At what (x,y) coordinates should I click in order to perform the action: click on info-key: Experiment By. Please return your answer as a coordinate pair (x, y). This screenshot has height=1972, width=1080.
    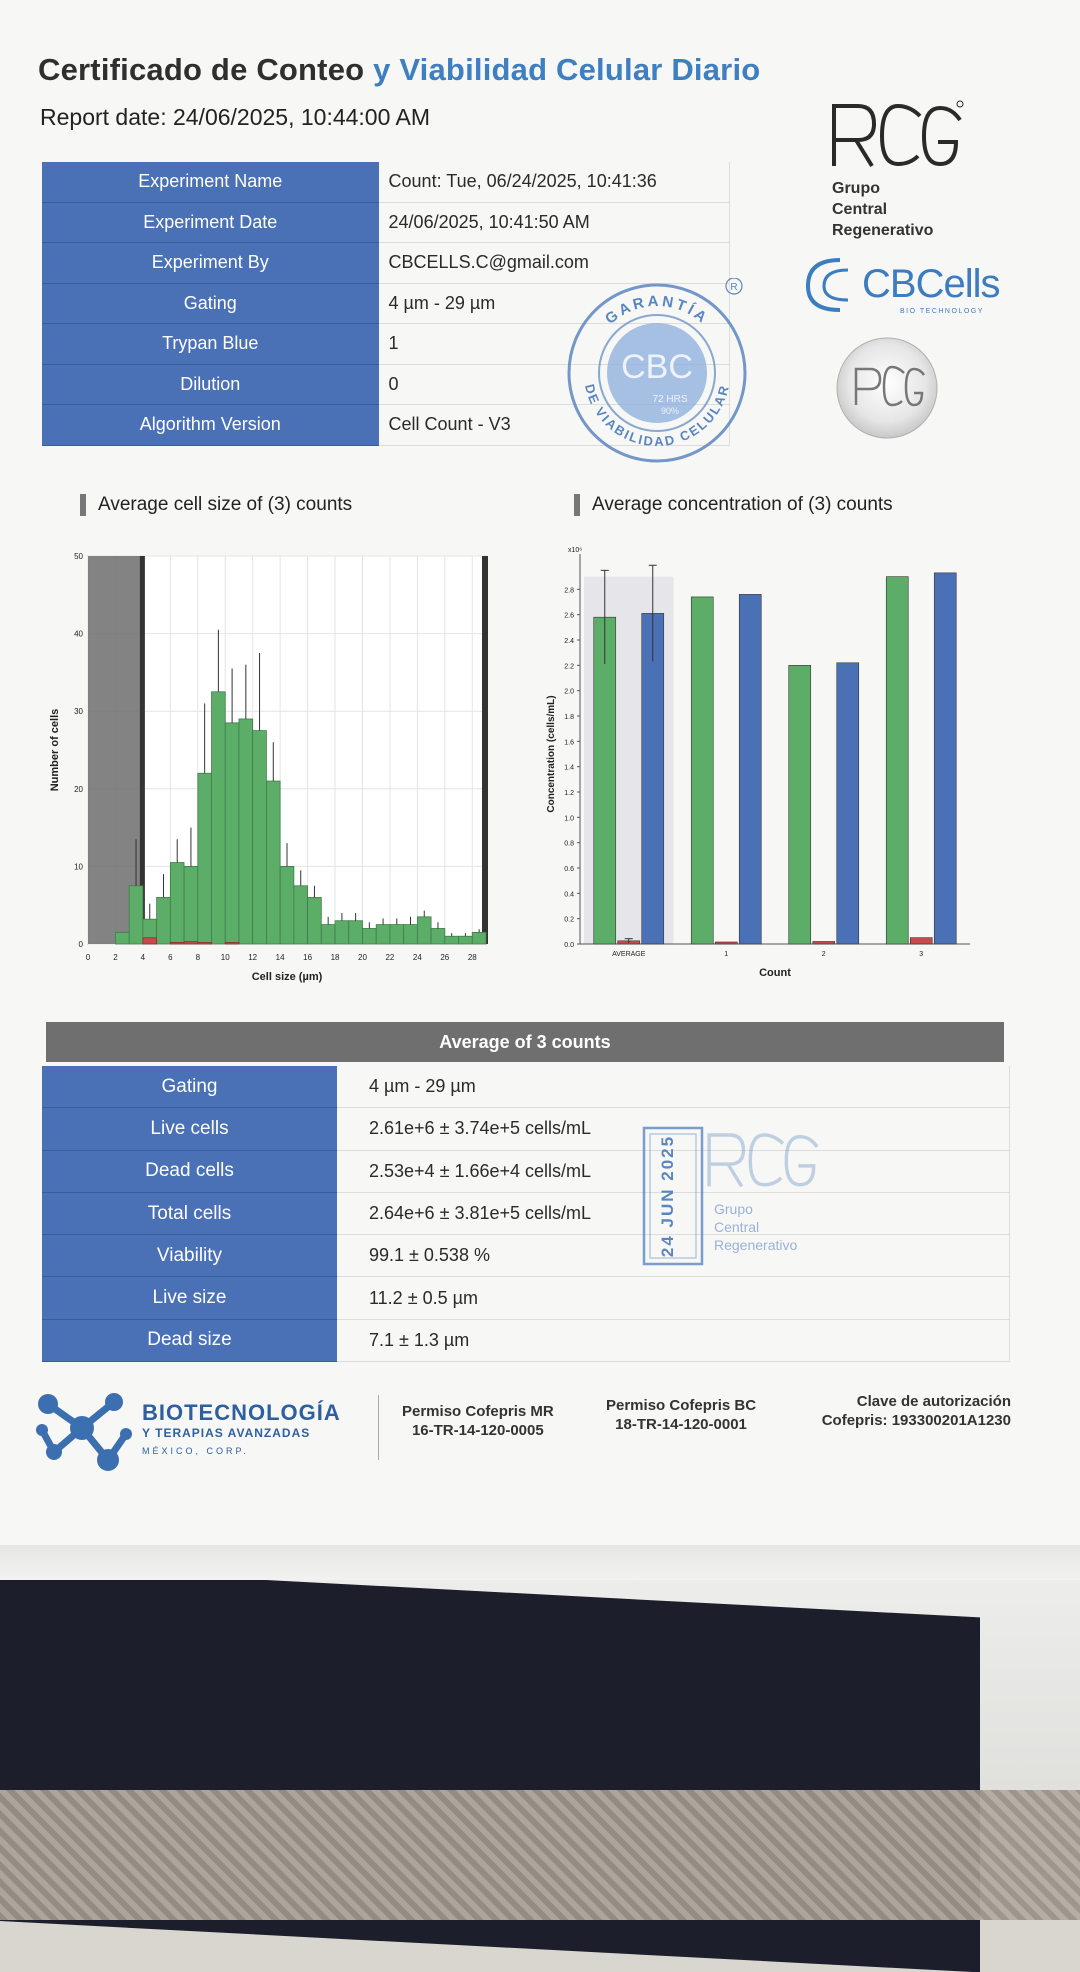
    Looking at the image, I should click on (210, 263).